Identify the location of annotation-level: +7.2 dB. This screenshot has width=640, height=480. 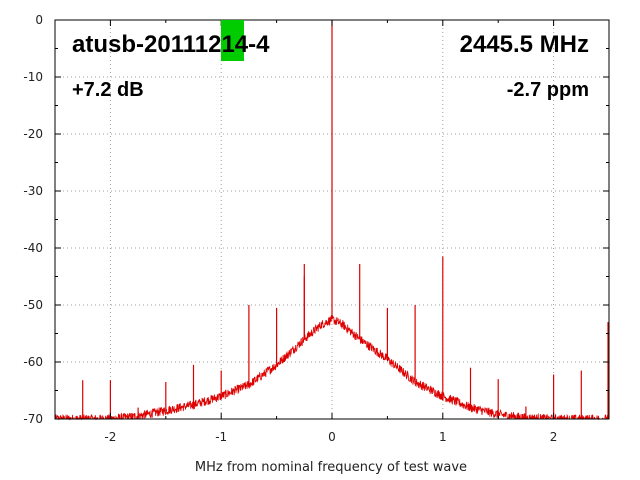
(108, 90).